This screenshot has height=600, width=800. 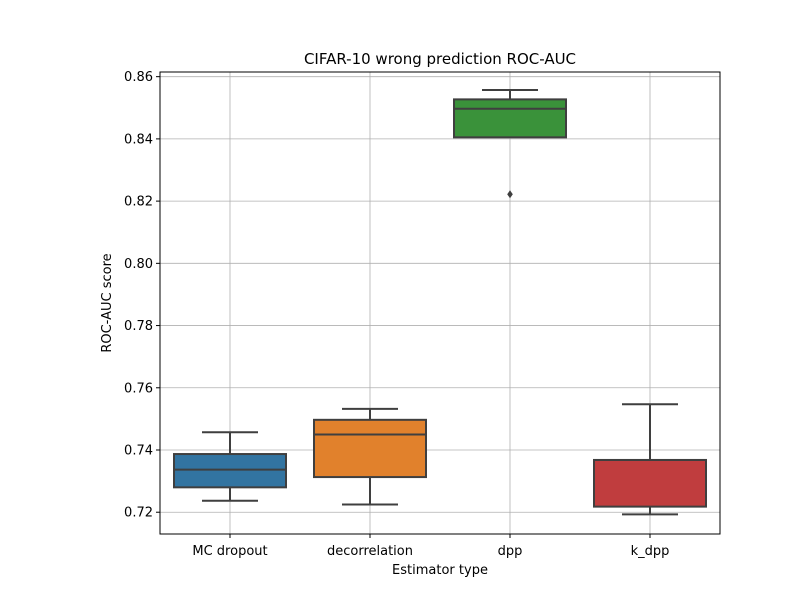 What do you see at coordinates (138, 451) in the screenshot?
I see `y-tick-label: 0.74` at bounding box center [138, 451].